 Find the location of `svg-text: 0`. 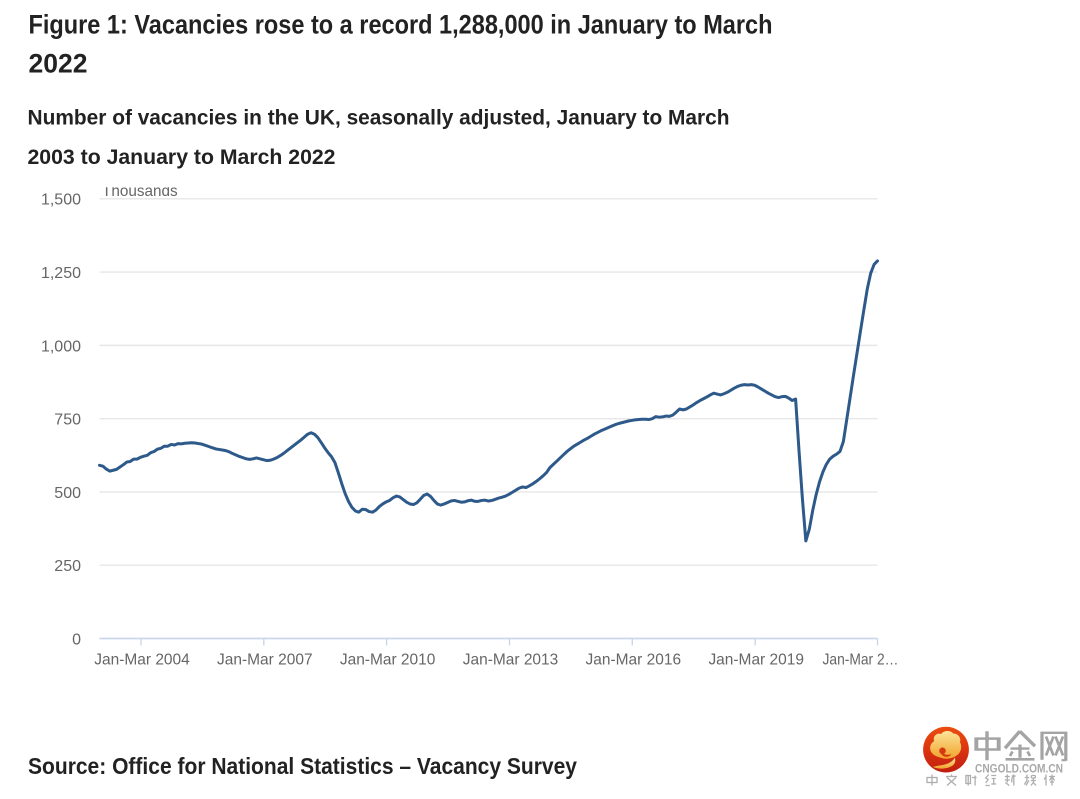

svg-text: 0 is located at coordinates (76, 639).